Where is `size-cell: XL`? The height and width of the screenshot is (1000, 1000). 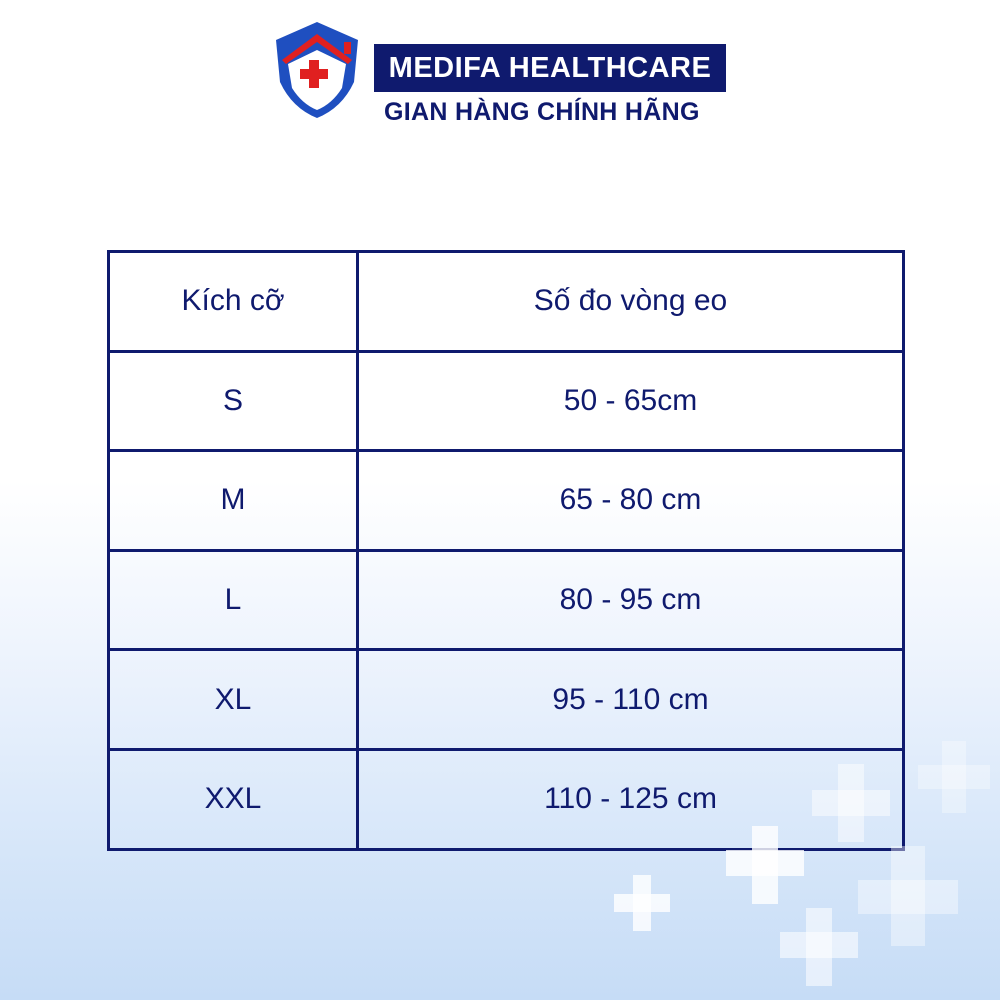 size-cell: XL is located at coordinates (233, 699).